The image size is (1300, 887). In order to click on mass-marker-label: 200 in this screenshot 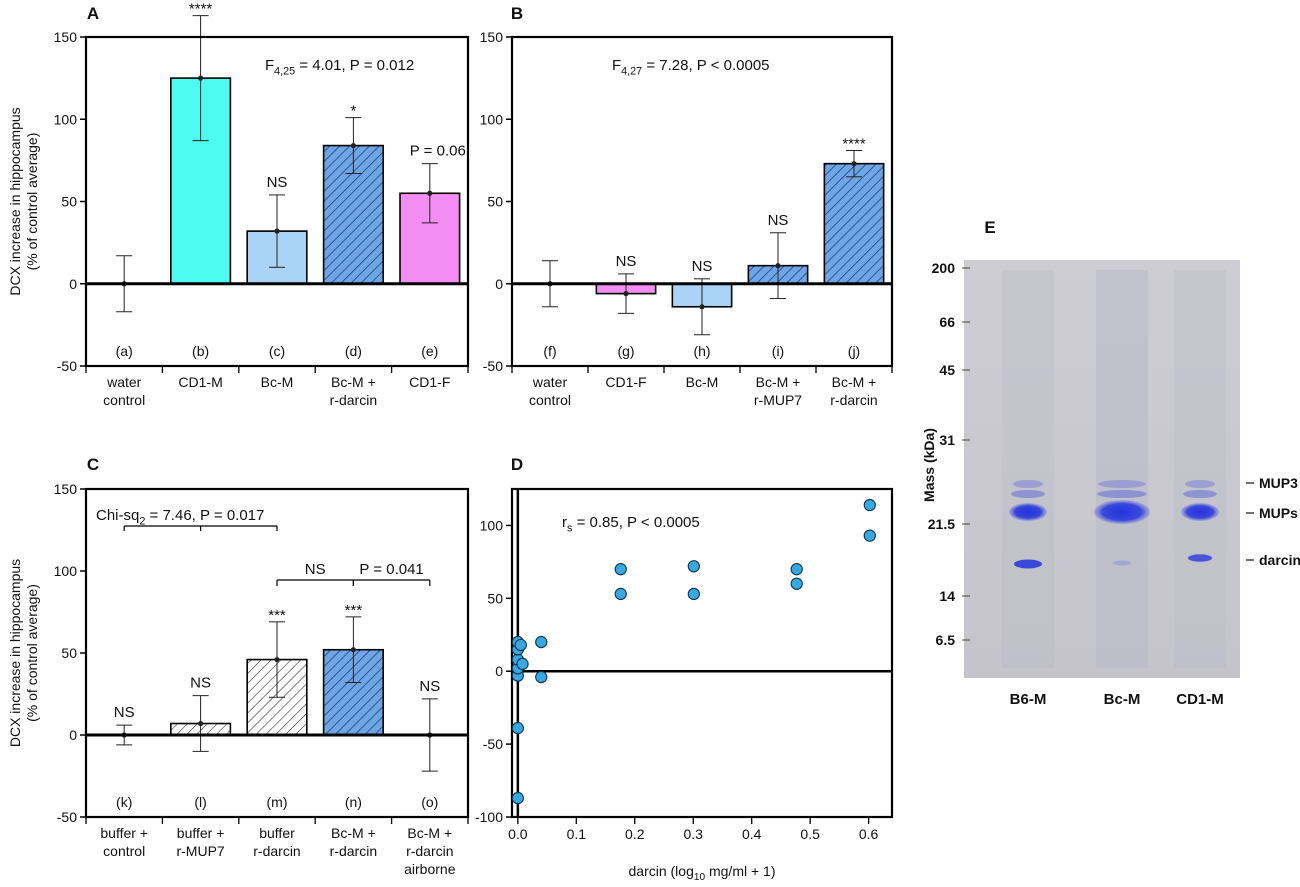, I will do `click(944, 268)`.